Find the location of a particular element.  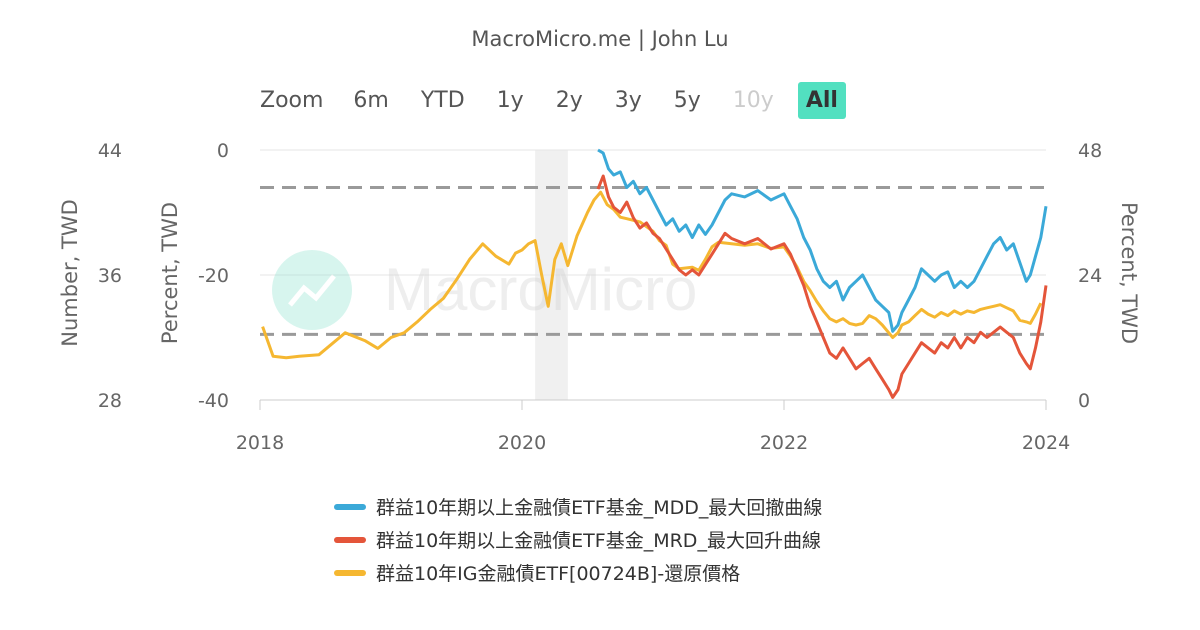

watermark-logo-stroke is located at coordinates (312, 290).